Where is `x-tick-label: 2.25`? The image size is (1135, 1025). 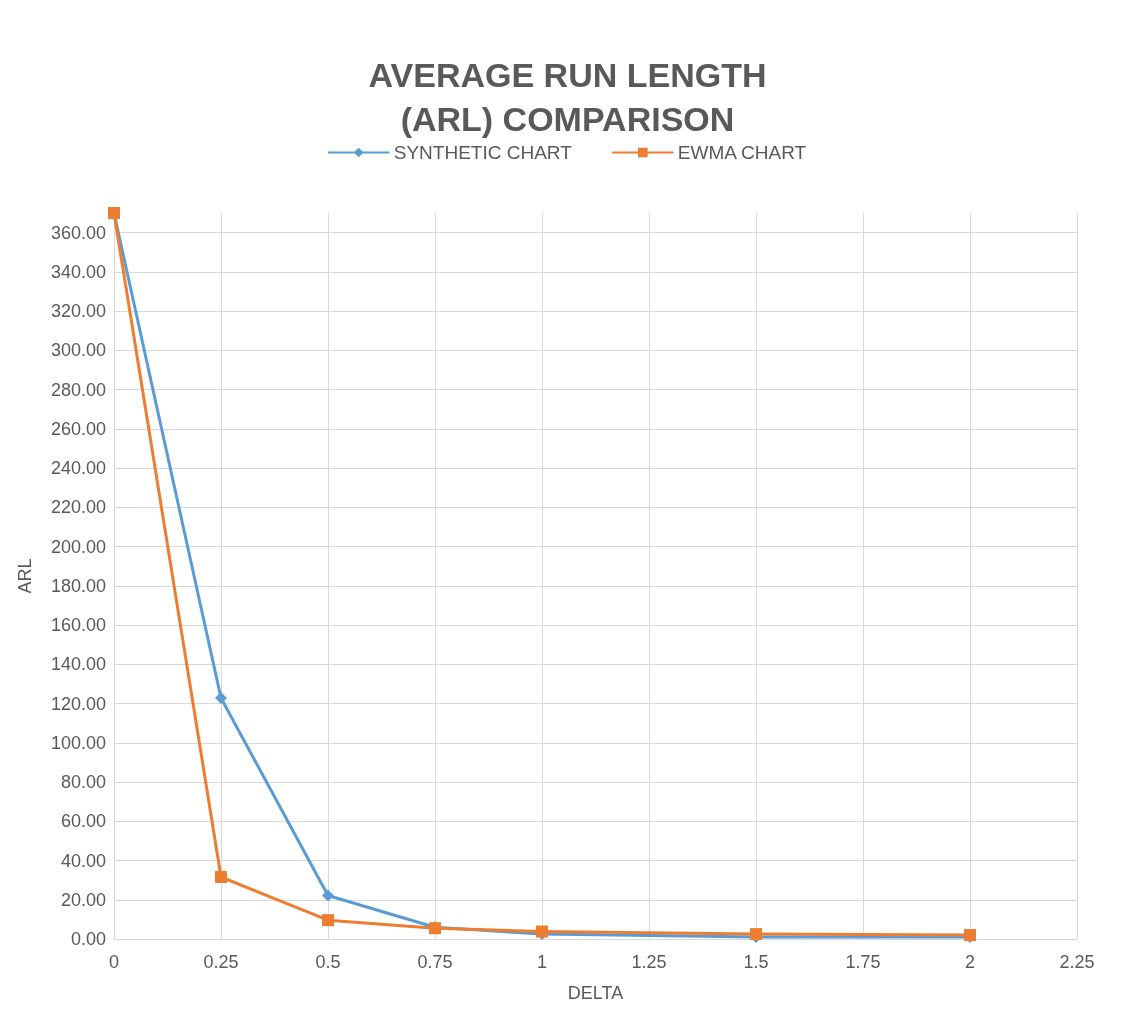
x-tick-label: 2.25 is located at coordinates (1077, 962).